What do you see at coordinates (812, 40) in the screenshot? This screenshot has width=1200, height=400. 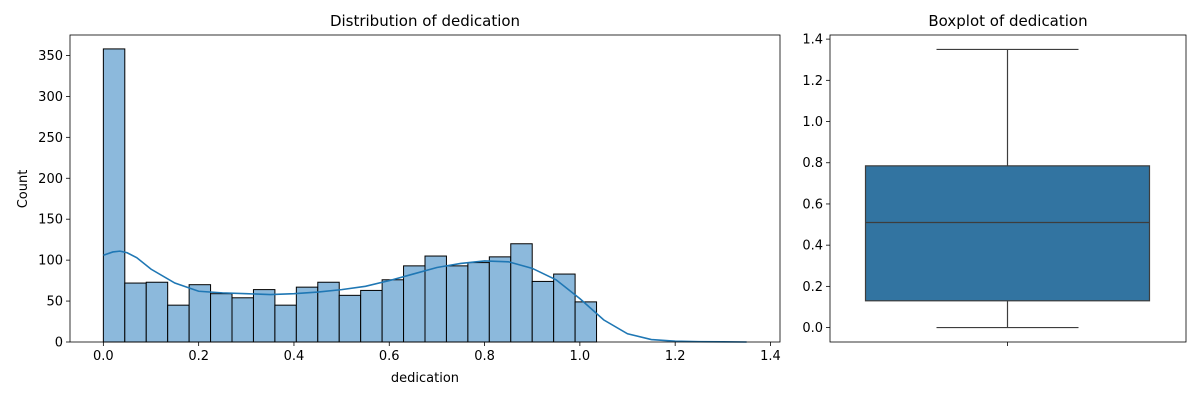 I see `y-tick-label: 1.4` at bounding box center [812, 40].